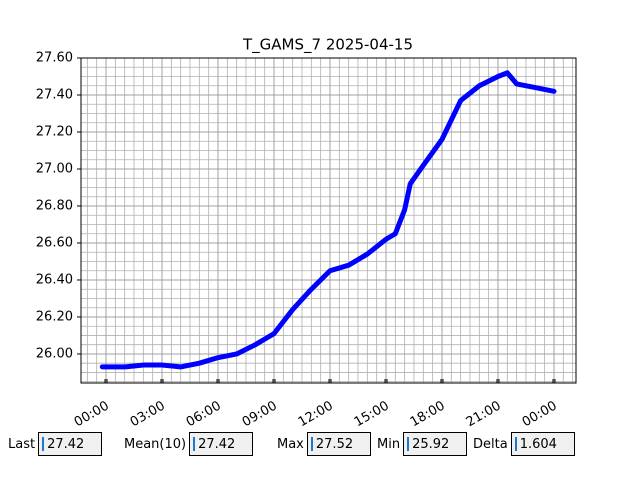 The width and height of the screenshot is (640, 480). I want to click on stat-value: 27.52, so click(338, 444).